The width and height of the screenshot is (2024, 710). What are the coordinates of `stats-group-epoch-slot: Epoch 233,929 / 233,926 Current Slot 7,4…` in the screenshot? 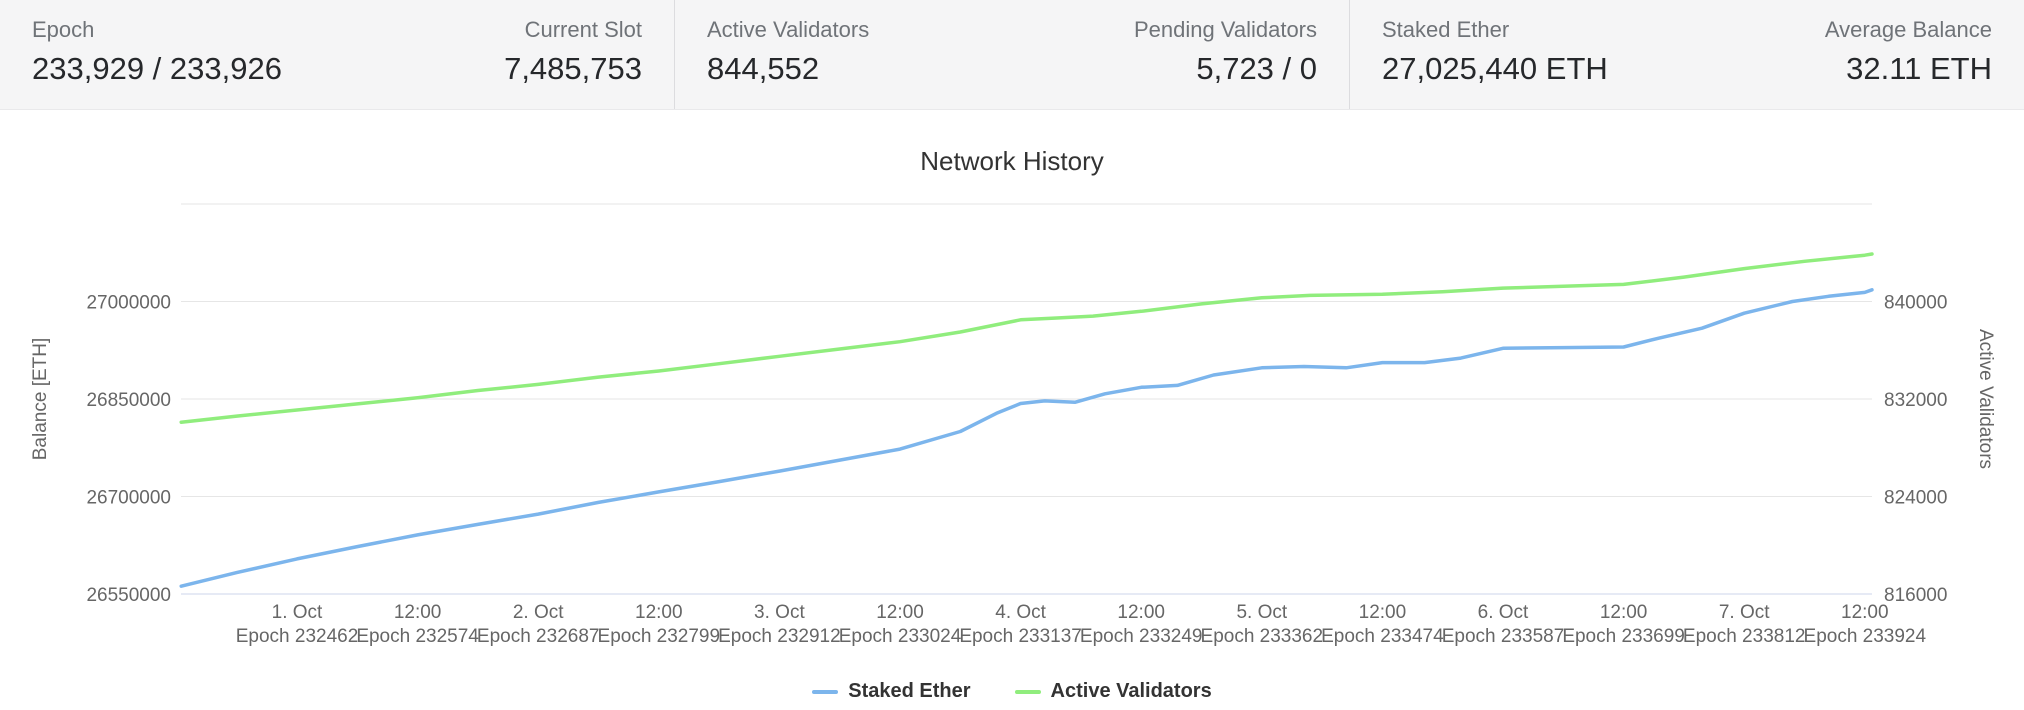 It's located at (337, 54).